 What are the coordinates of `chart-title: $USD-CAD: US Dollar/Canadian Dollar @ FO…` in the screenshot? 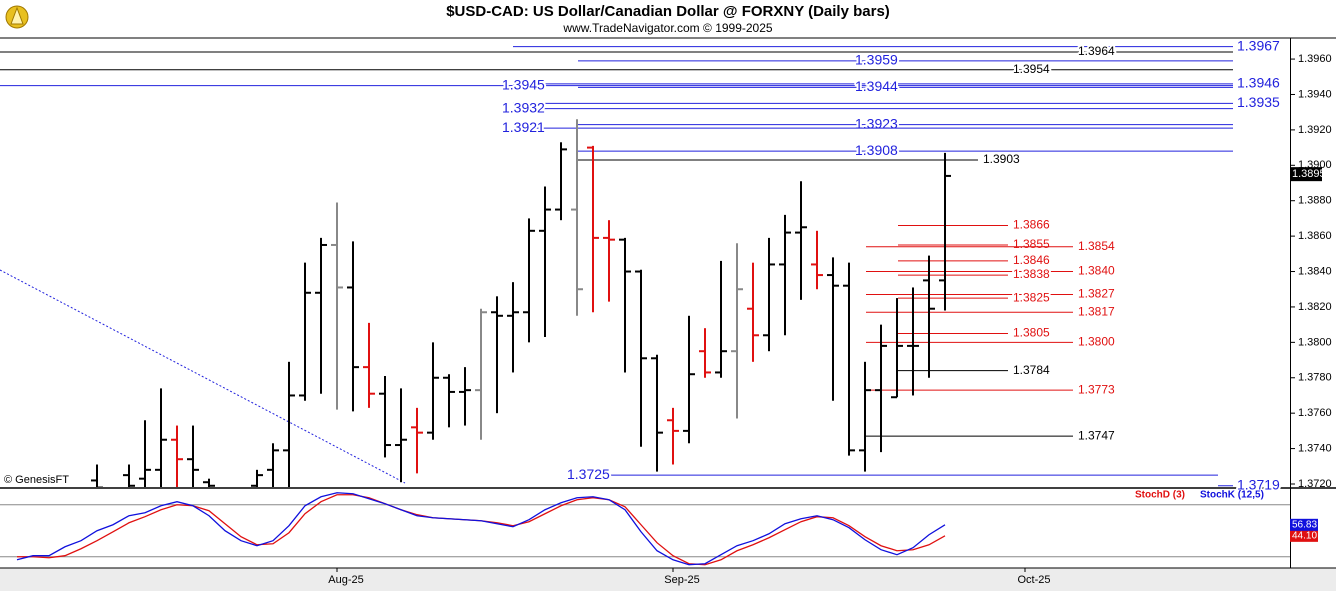 It's located at (668, 11).